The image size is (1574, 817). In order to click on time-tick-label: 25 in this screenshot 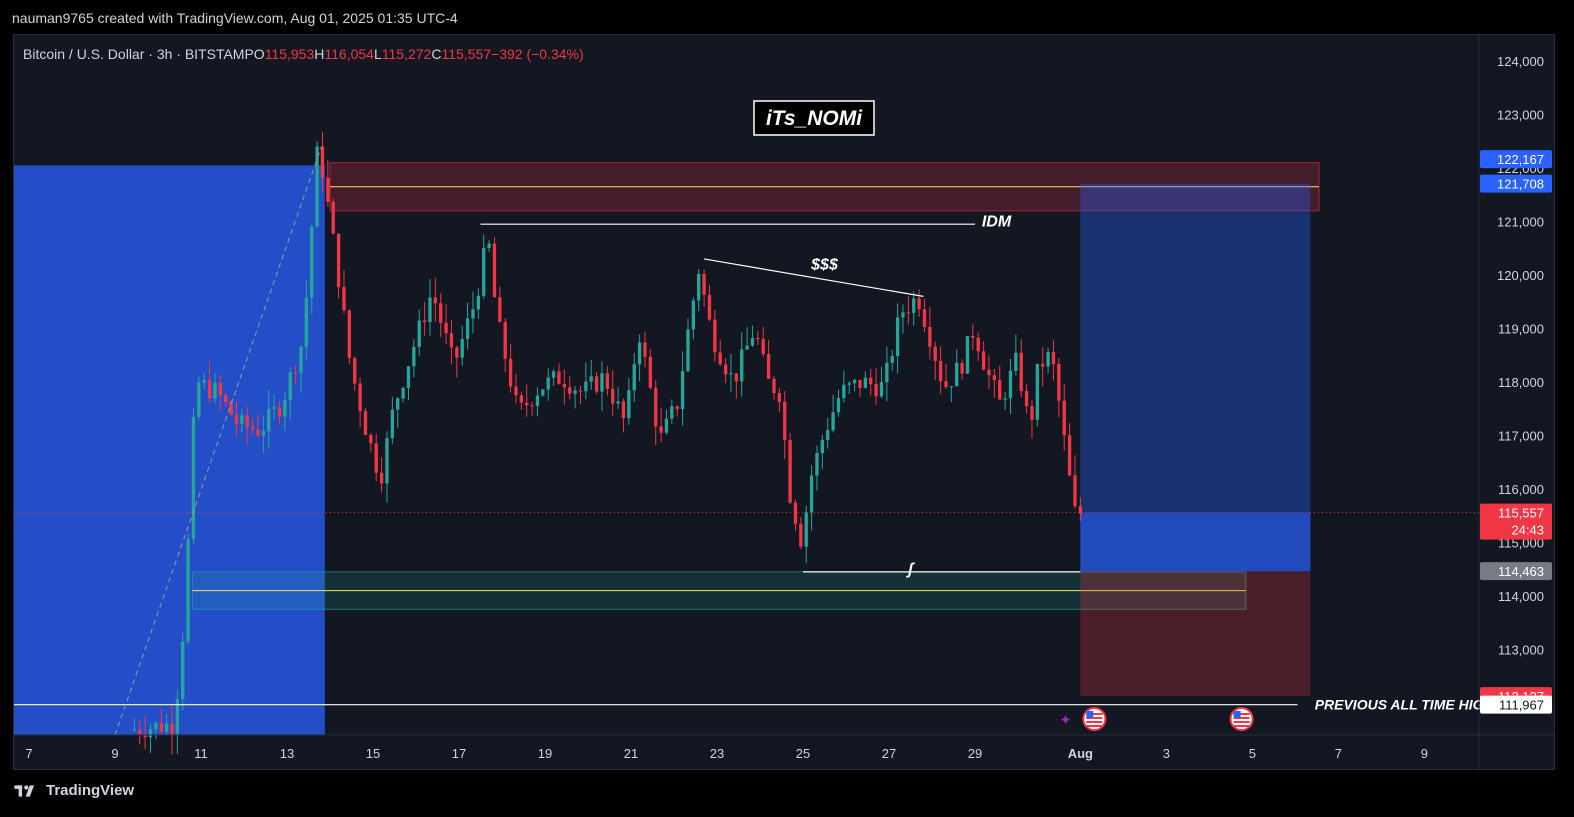, I will do `click(803, 753)`.